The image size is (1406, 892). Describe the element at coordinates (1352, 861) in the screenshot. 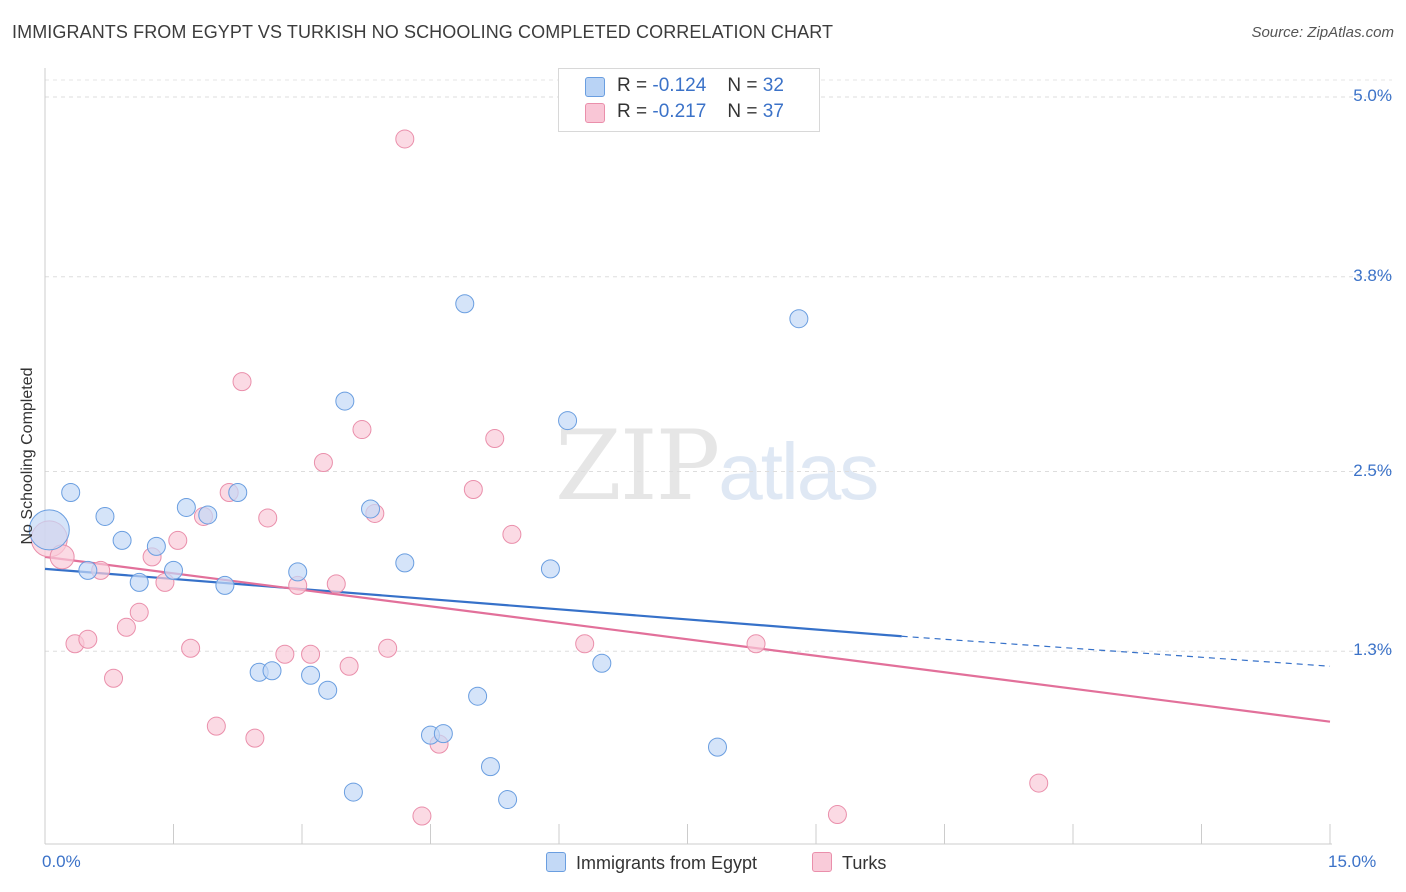

I see `x-tick-label-max: 15.0%` at that location.